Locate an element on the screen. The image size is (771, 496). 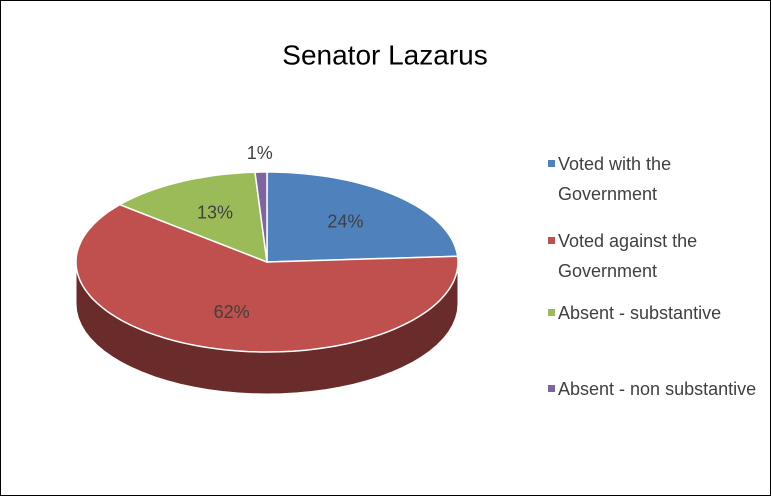
legend-item: Voted against the Government is located at coordinates (653, 256).